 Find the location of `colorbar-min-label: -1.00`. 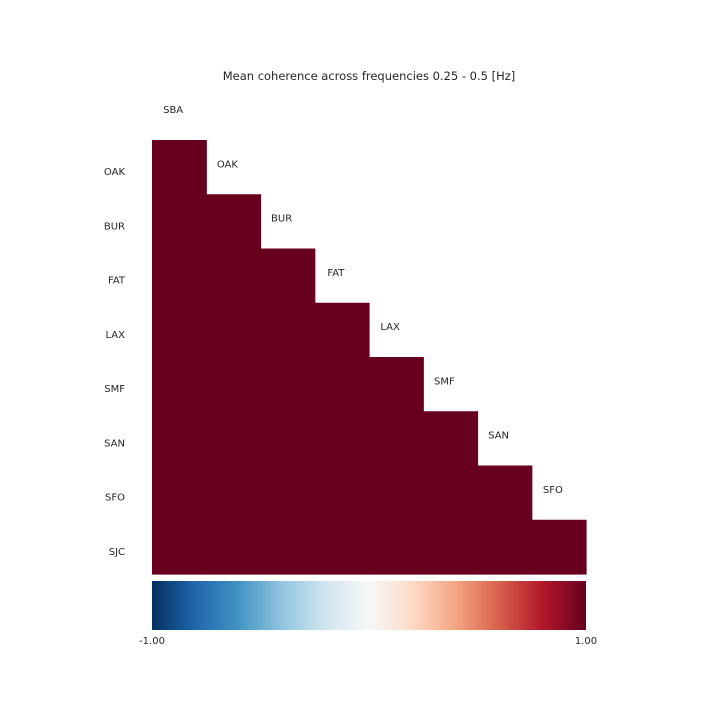

colorbar-min-label: -1.00 is located at coordinates (152, 641).